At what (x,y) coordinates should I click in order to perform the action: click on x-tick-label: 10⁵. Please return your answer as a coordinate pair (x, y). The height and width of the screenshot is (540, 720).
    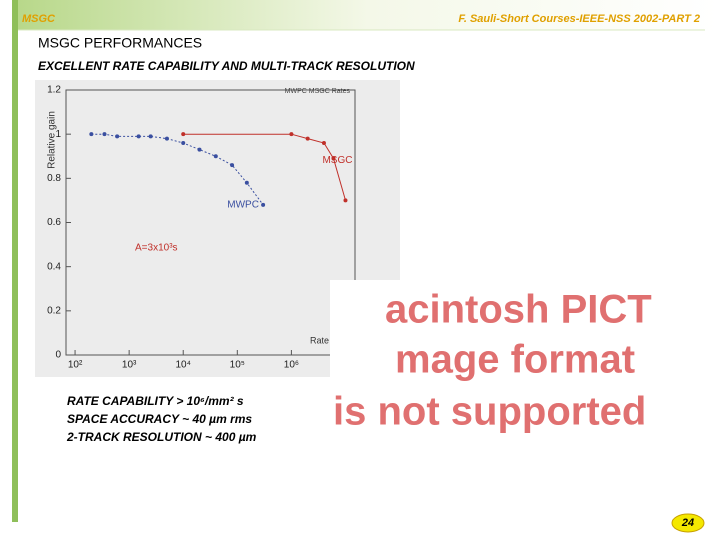
    Looking at the image, I should click on (237, 365).